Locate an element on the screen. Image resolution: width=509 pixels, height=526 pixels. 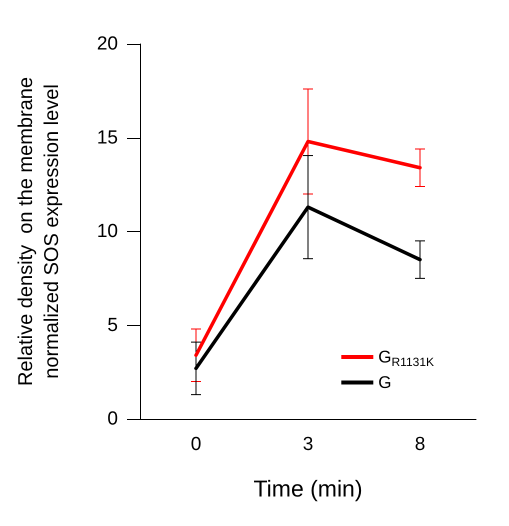
y-axis-title: Relative density on the membrane normalized SOS expression level is located at coordinates (39, 231).